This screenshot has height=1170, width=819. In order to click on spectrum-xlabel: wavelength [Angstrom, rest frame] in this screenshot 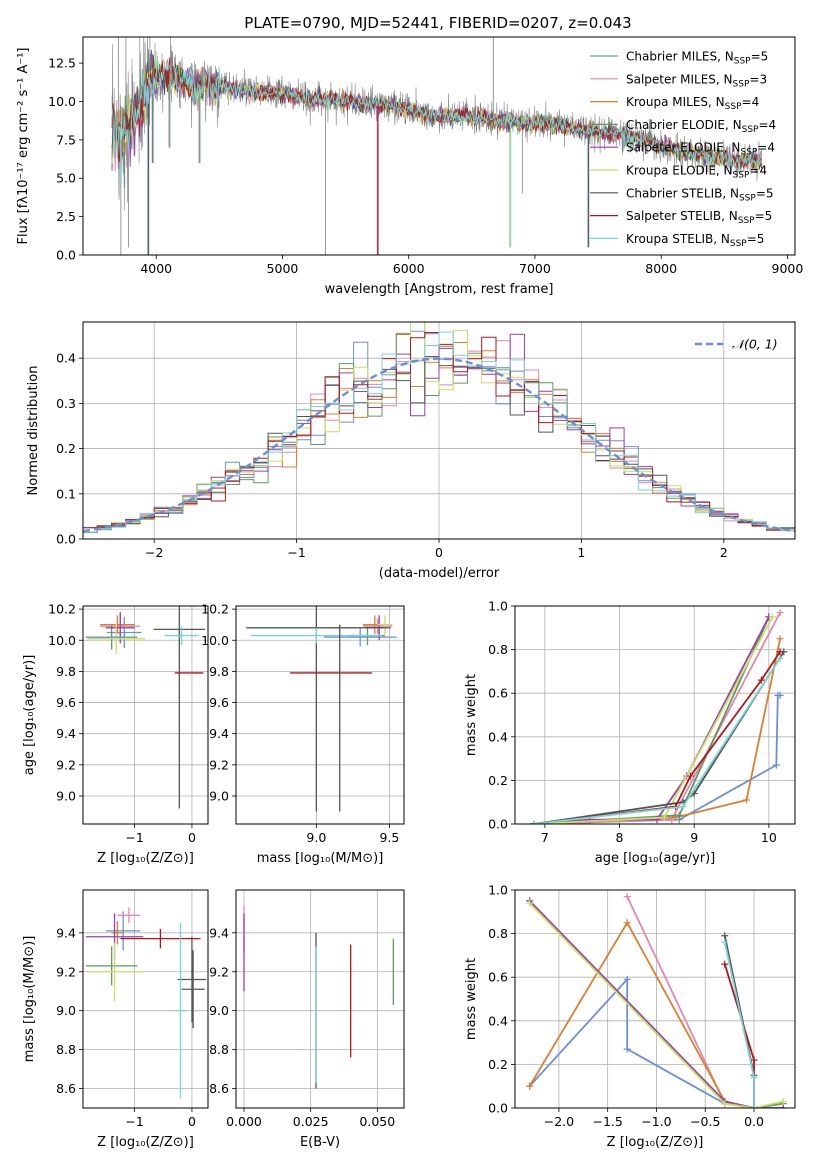, I will do `click(439, 289)`.